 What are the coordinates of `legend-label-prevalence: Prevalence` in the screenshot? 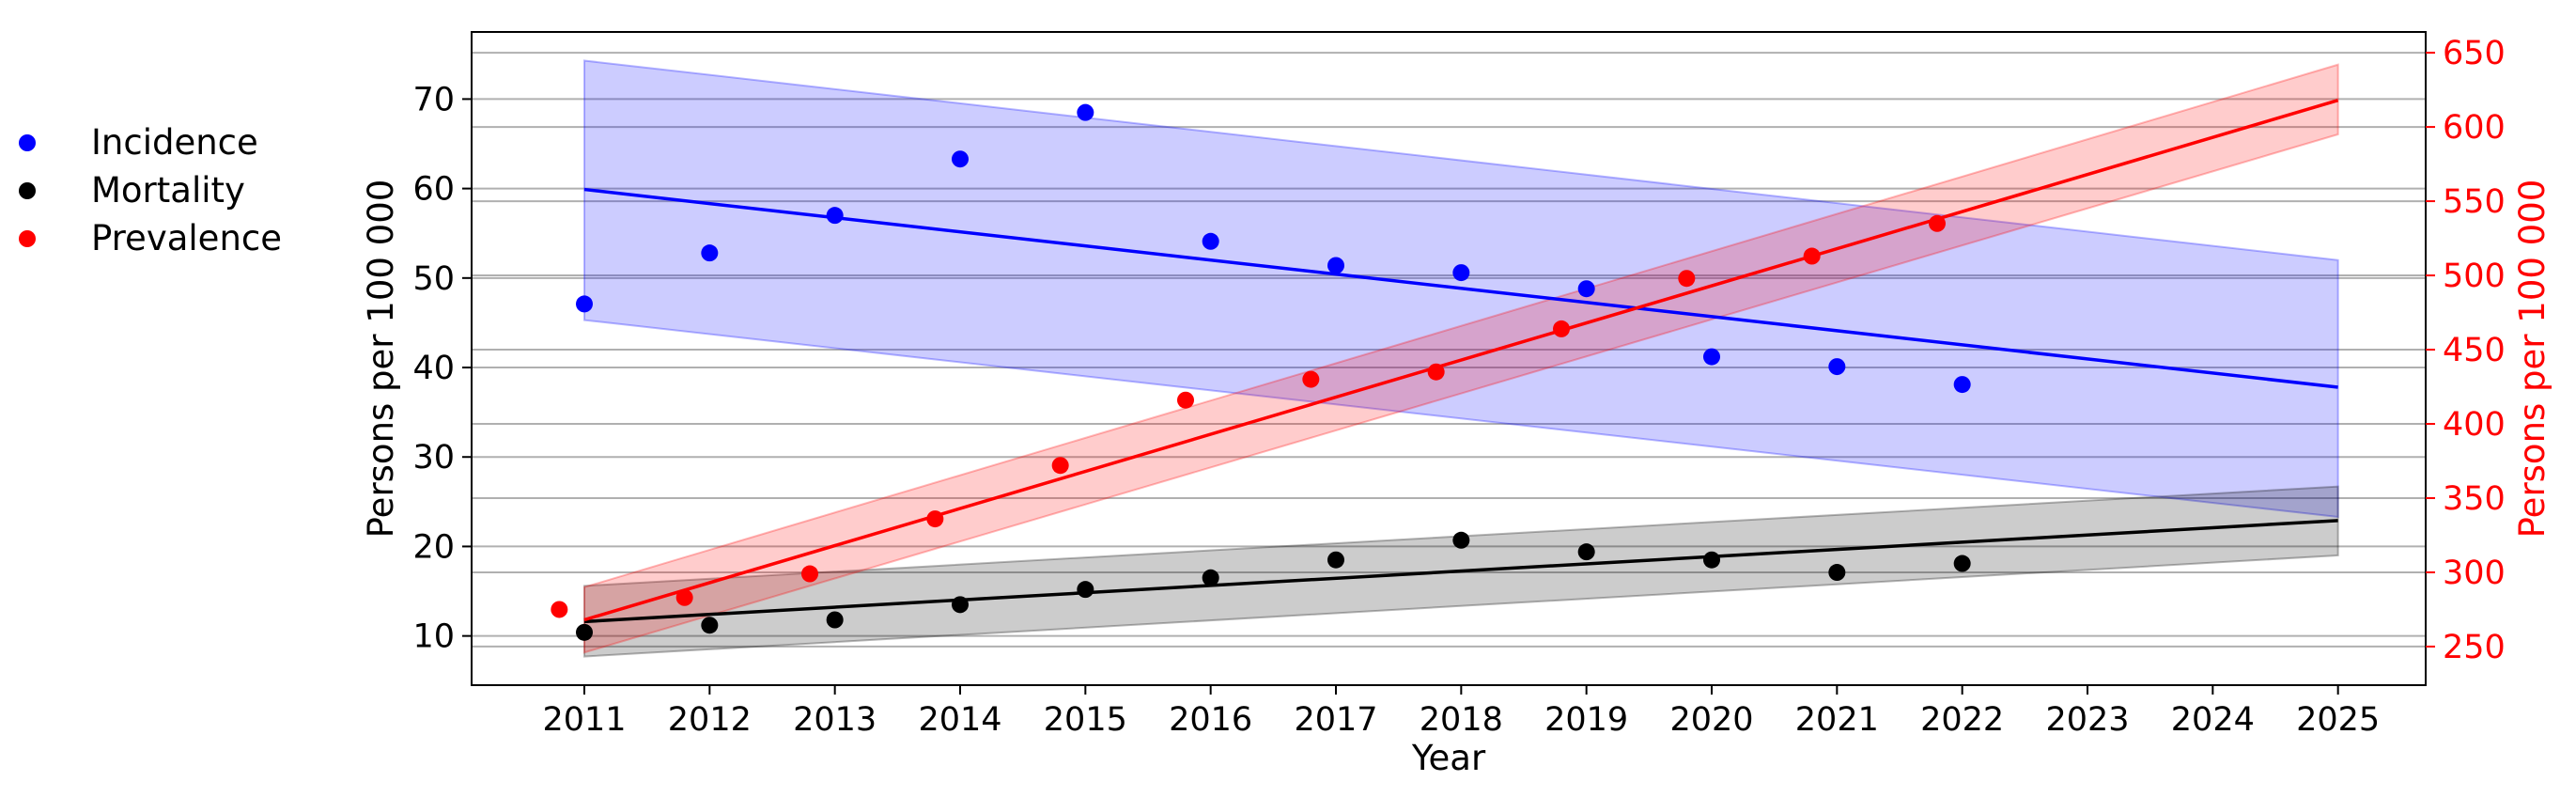 It's located at (186, 238).